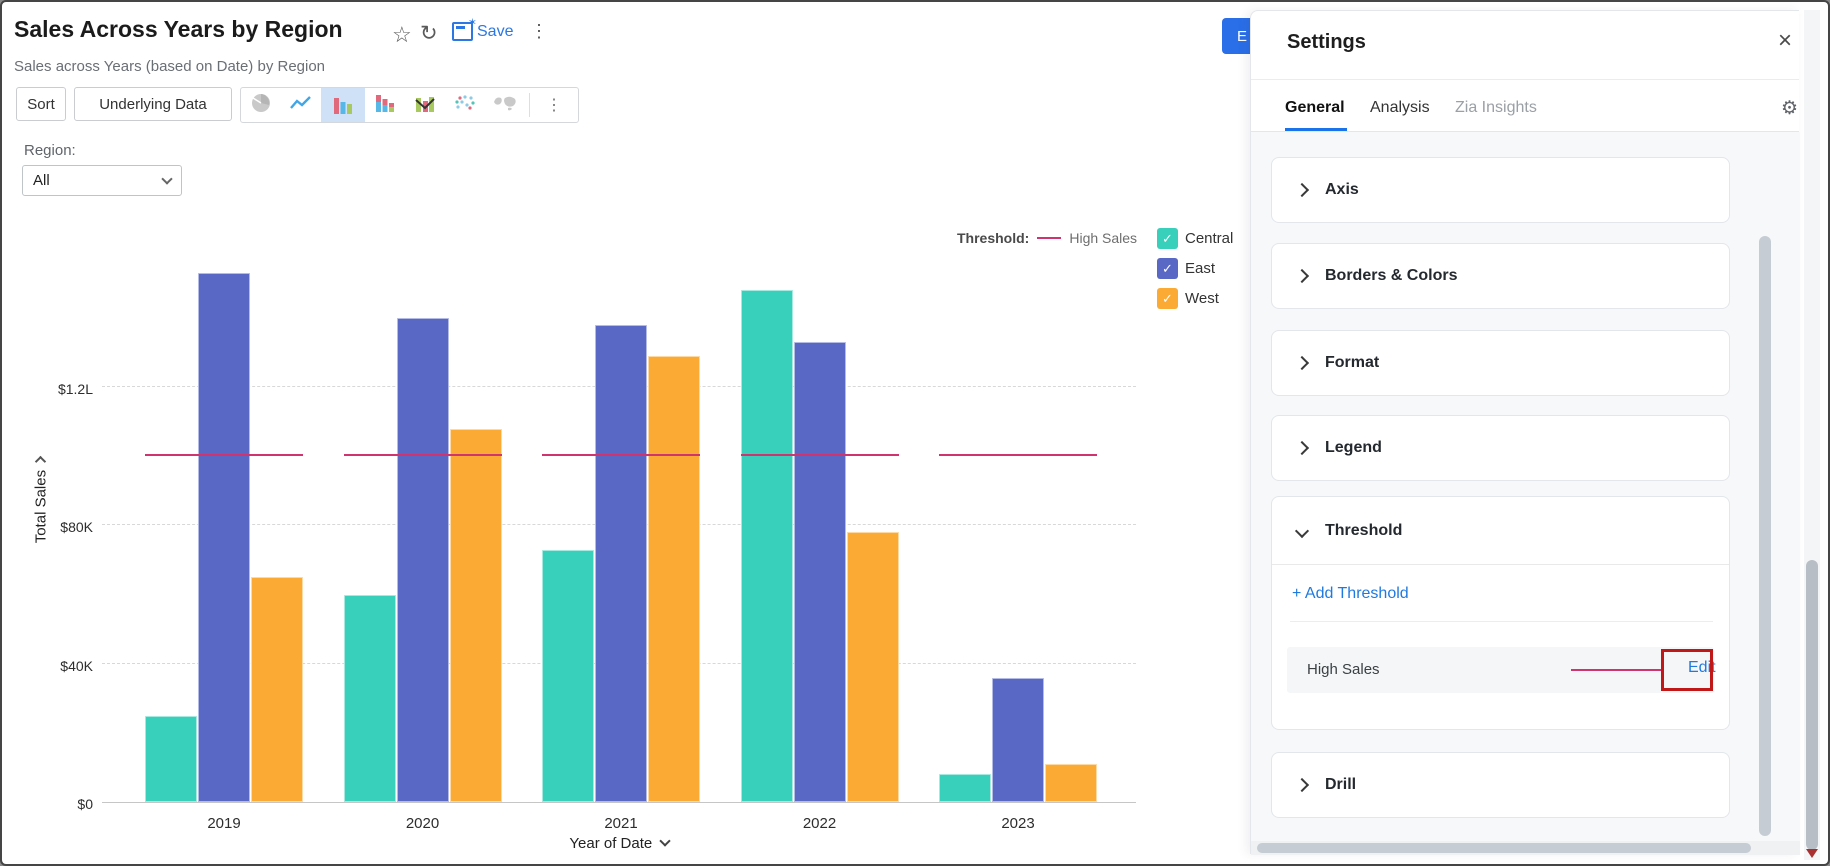  Describe the element at coordinates (475, 615) in the screenshot. I see `bar-2020-west` at that location.